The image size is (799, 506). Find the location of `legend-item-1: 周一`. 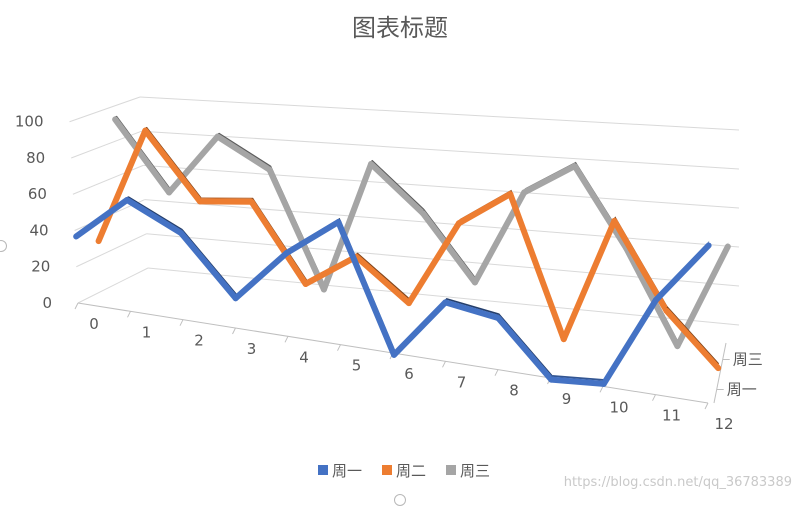

legend-item-1: 周一 is located at coordinates (340, 471).